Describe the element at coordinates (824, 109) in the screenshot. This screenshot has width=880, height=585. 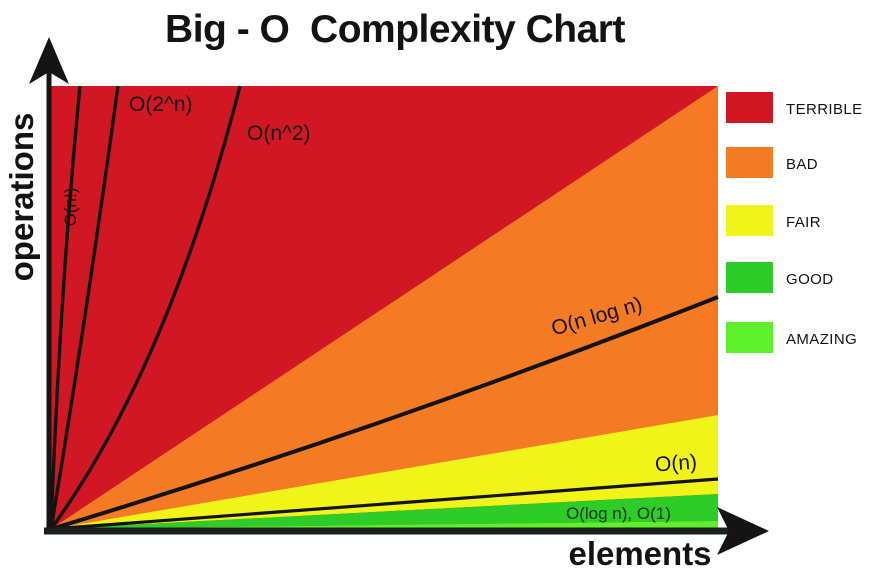
I see `legend-label-terrible: TERRIBLE` at that location.